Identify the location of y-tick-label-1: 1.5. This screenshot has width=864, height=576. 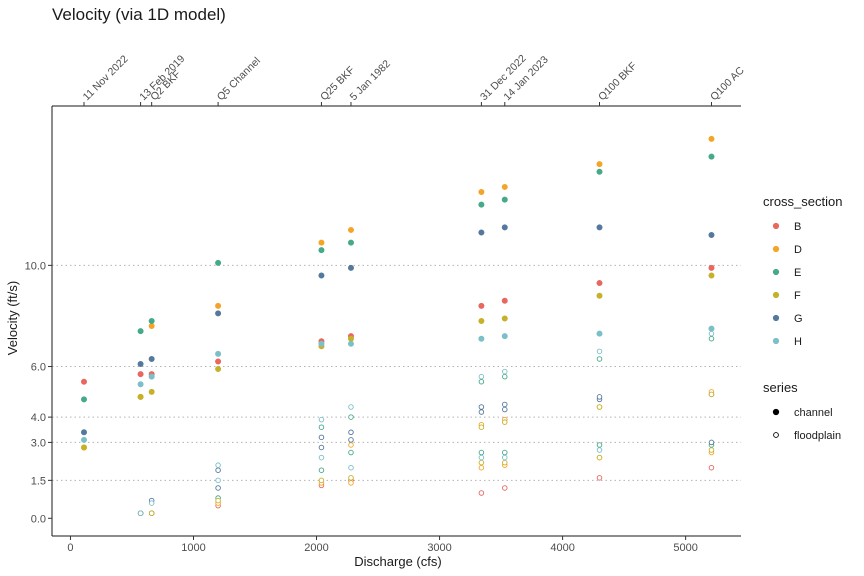
(38, 481).